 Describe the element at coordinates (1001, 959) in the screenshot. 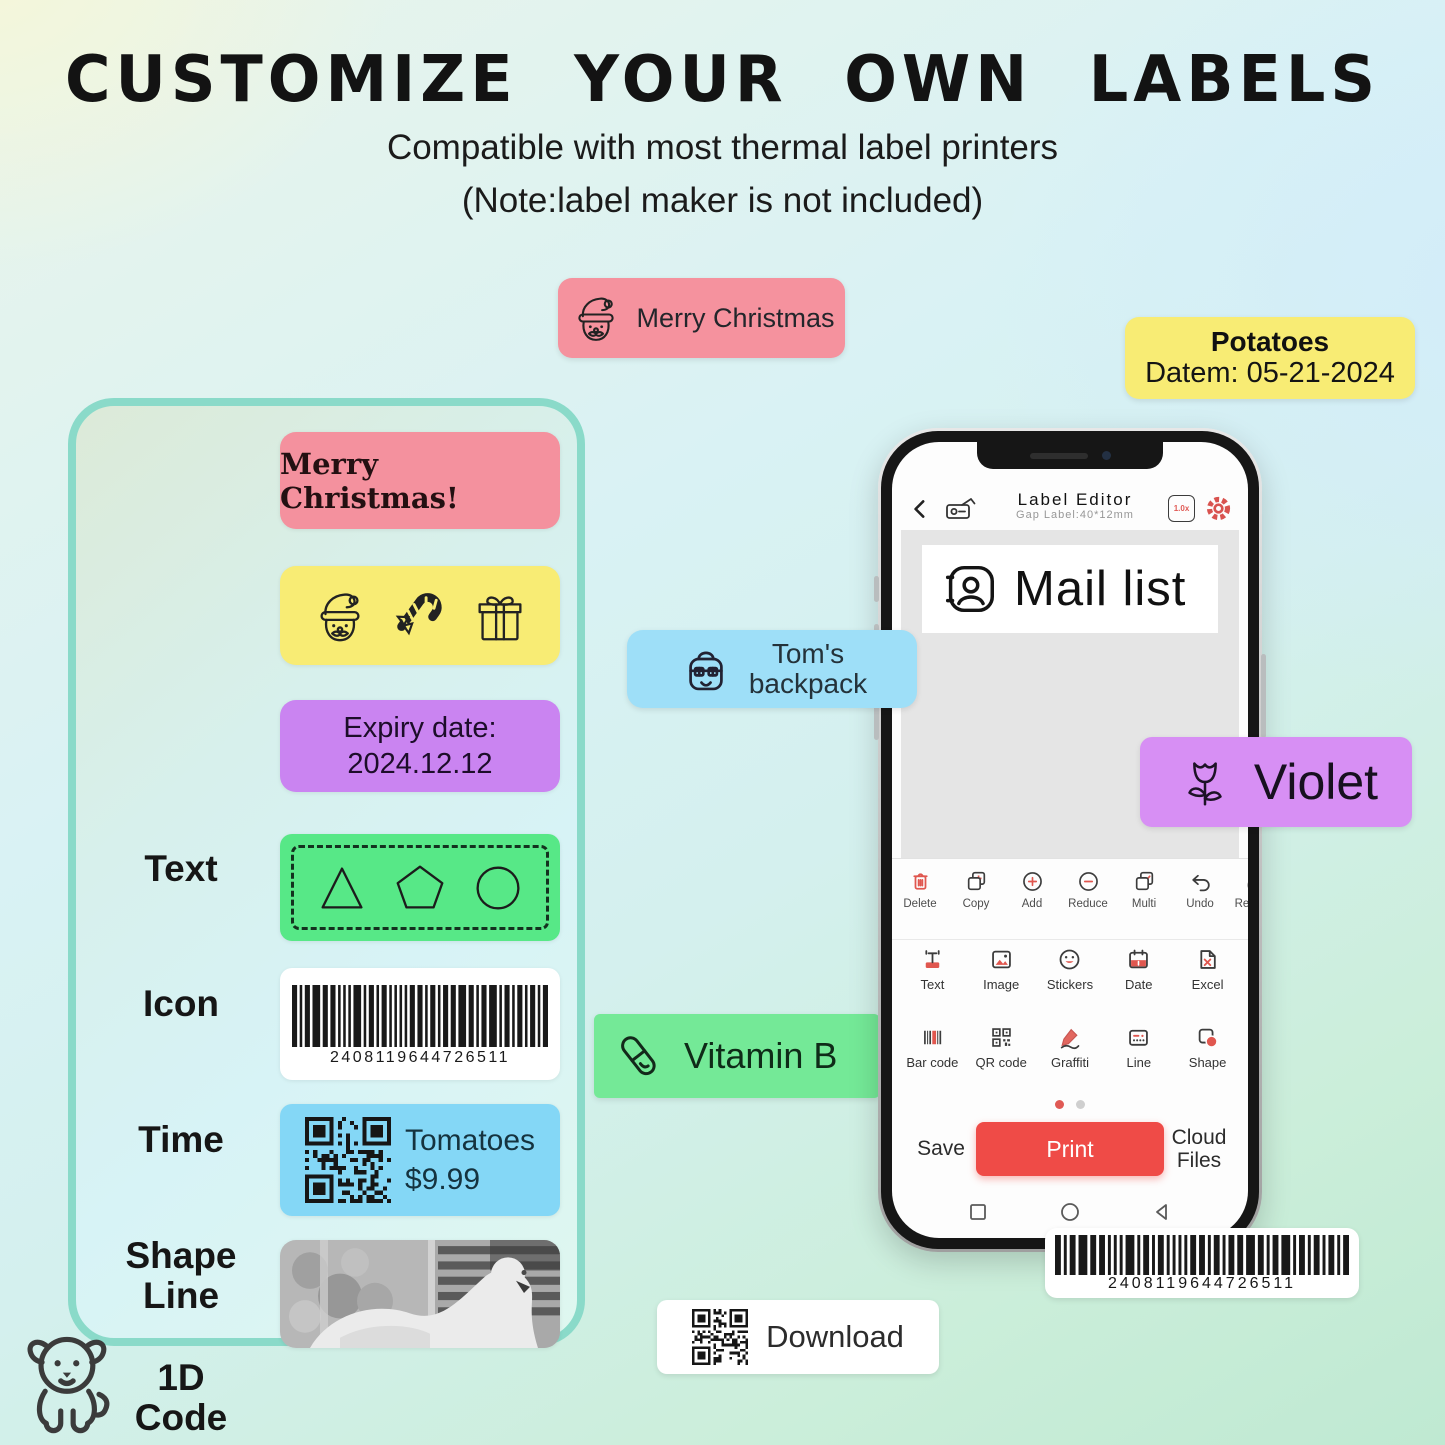

I see `image-tool-icon` at that location.